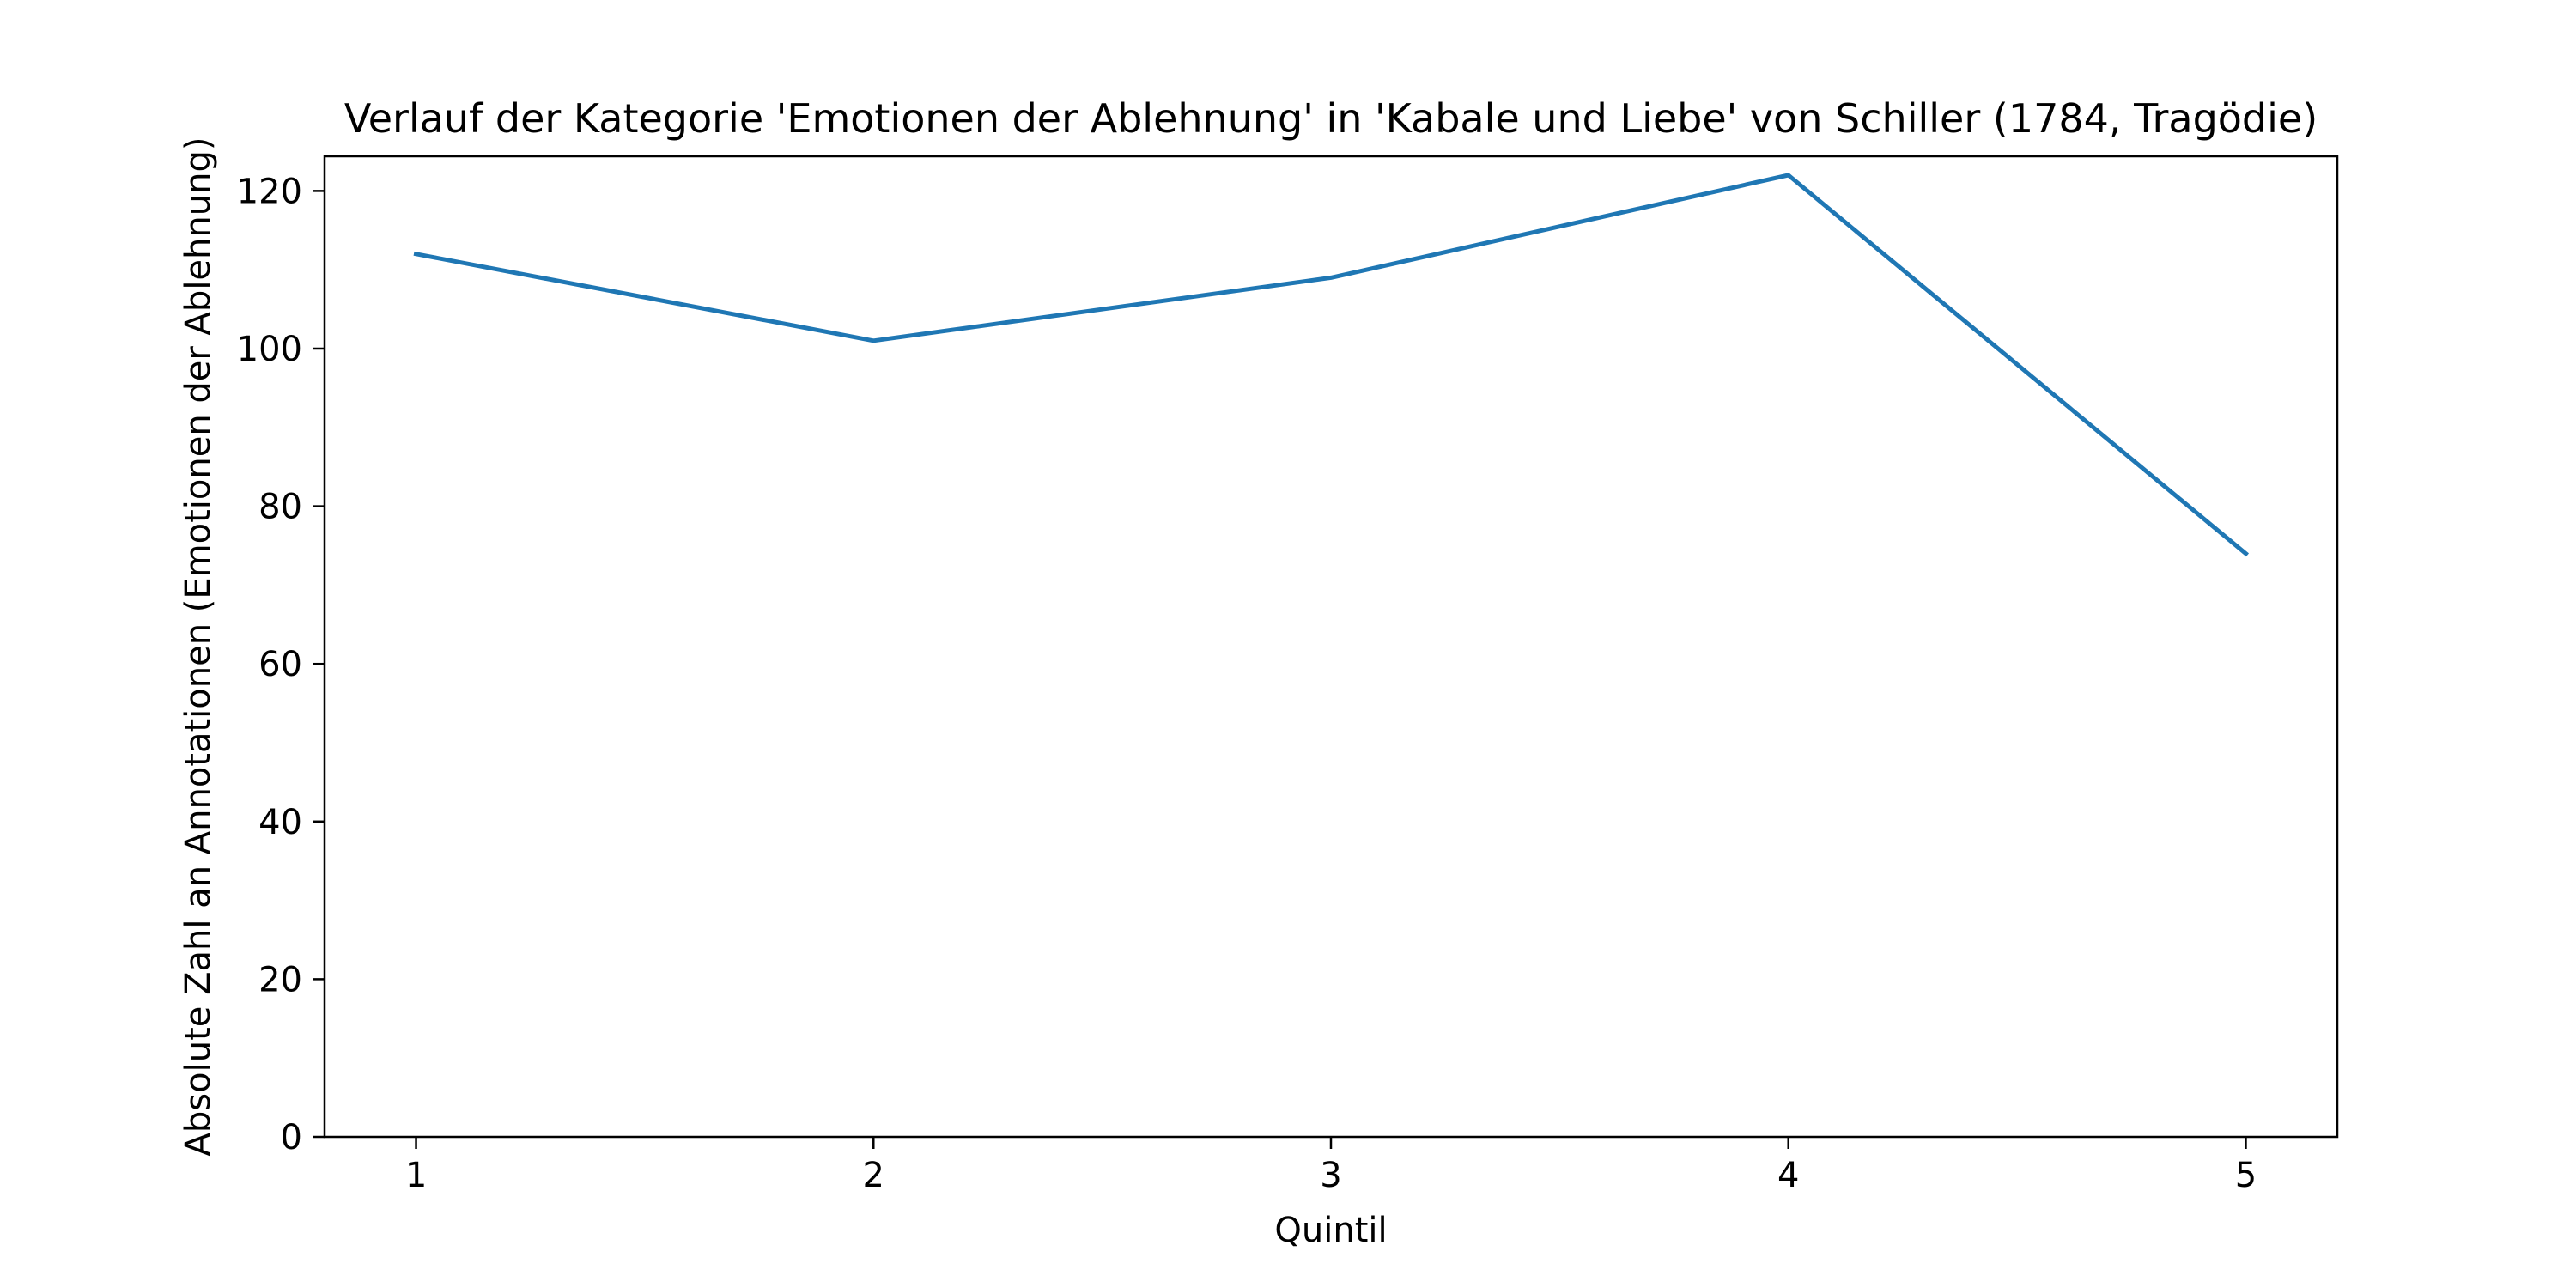 Image resolution: width=2576 pixels, height=1288 pixels. I want to click on x-tick-label: 4, so click(1788, 1175).